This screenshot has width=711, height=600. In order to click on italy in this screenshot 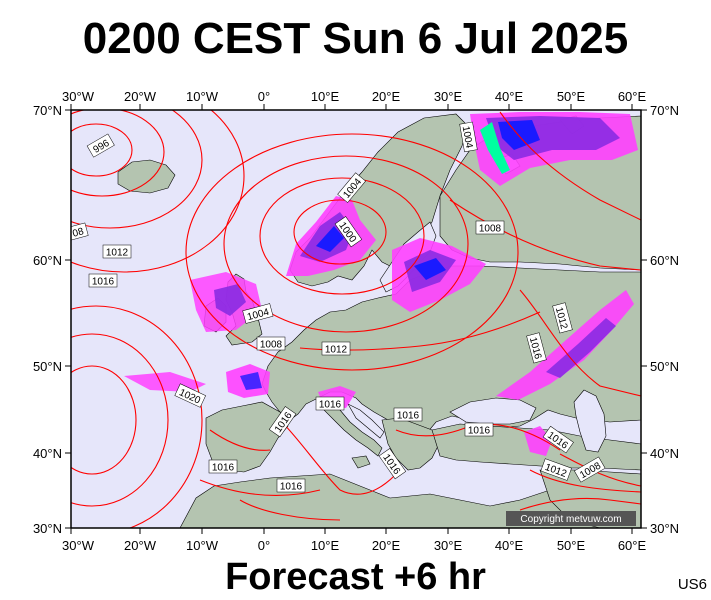, I will do `click(350, 427)`.